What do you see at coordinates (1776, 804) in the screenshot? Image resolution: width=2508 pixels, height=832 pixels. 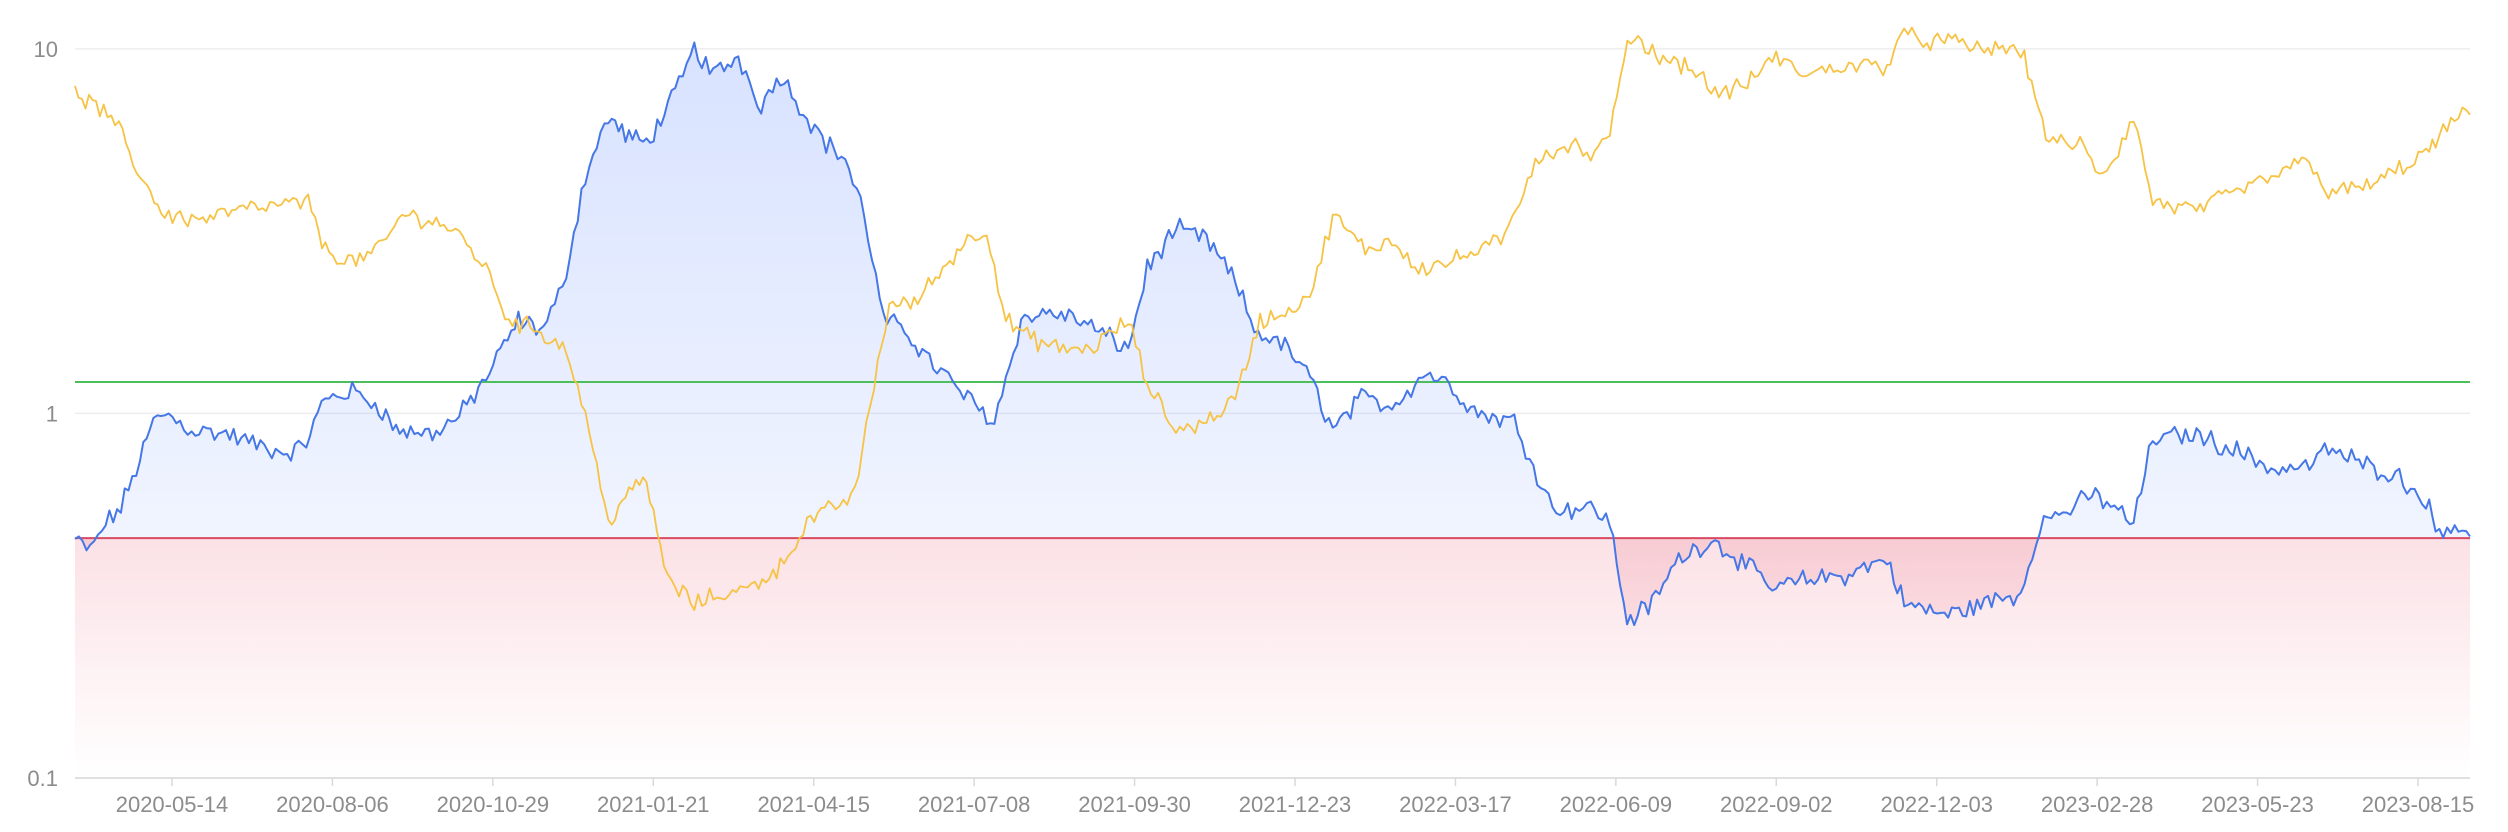 I see `x-tick-label: 2022-09-02` at bounding box center [1776, 804].